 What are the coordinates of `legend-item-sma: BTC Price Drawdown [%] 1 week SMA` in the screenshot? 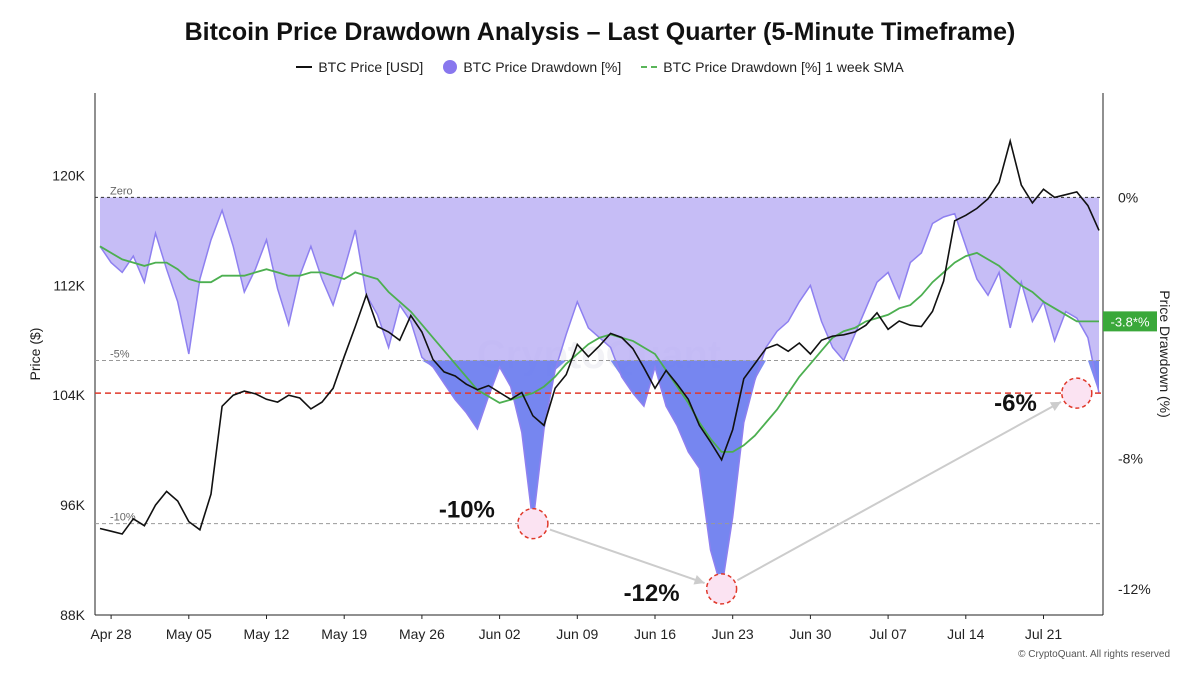 It's located at (772, 67).